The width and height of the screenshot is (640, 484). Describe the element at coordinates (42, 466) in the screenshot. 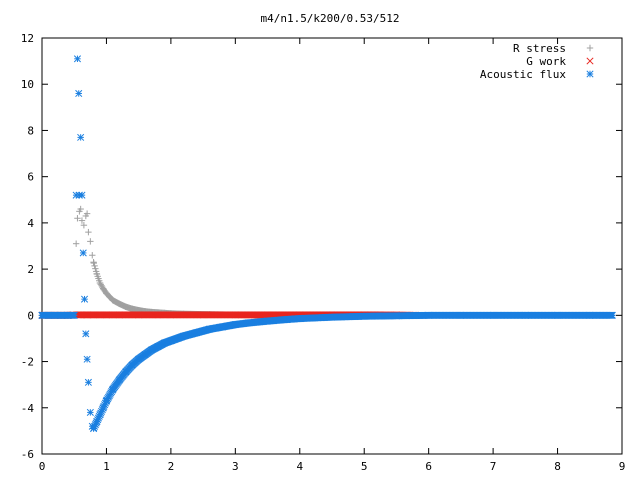

I see `x-tick-label: 0` at that location.